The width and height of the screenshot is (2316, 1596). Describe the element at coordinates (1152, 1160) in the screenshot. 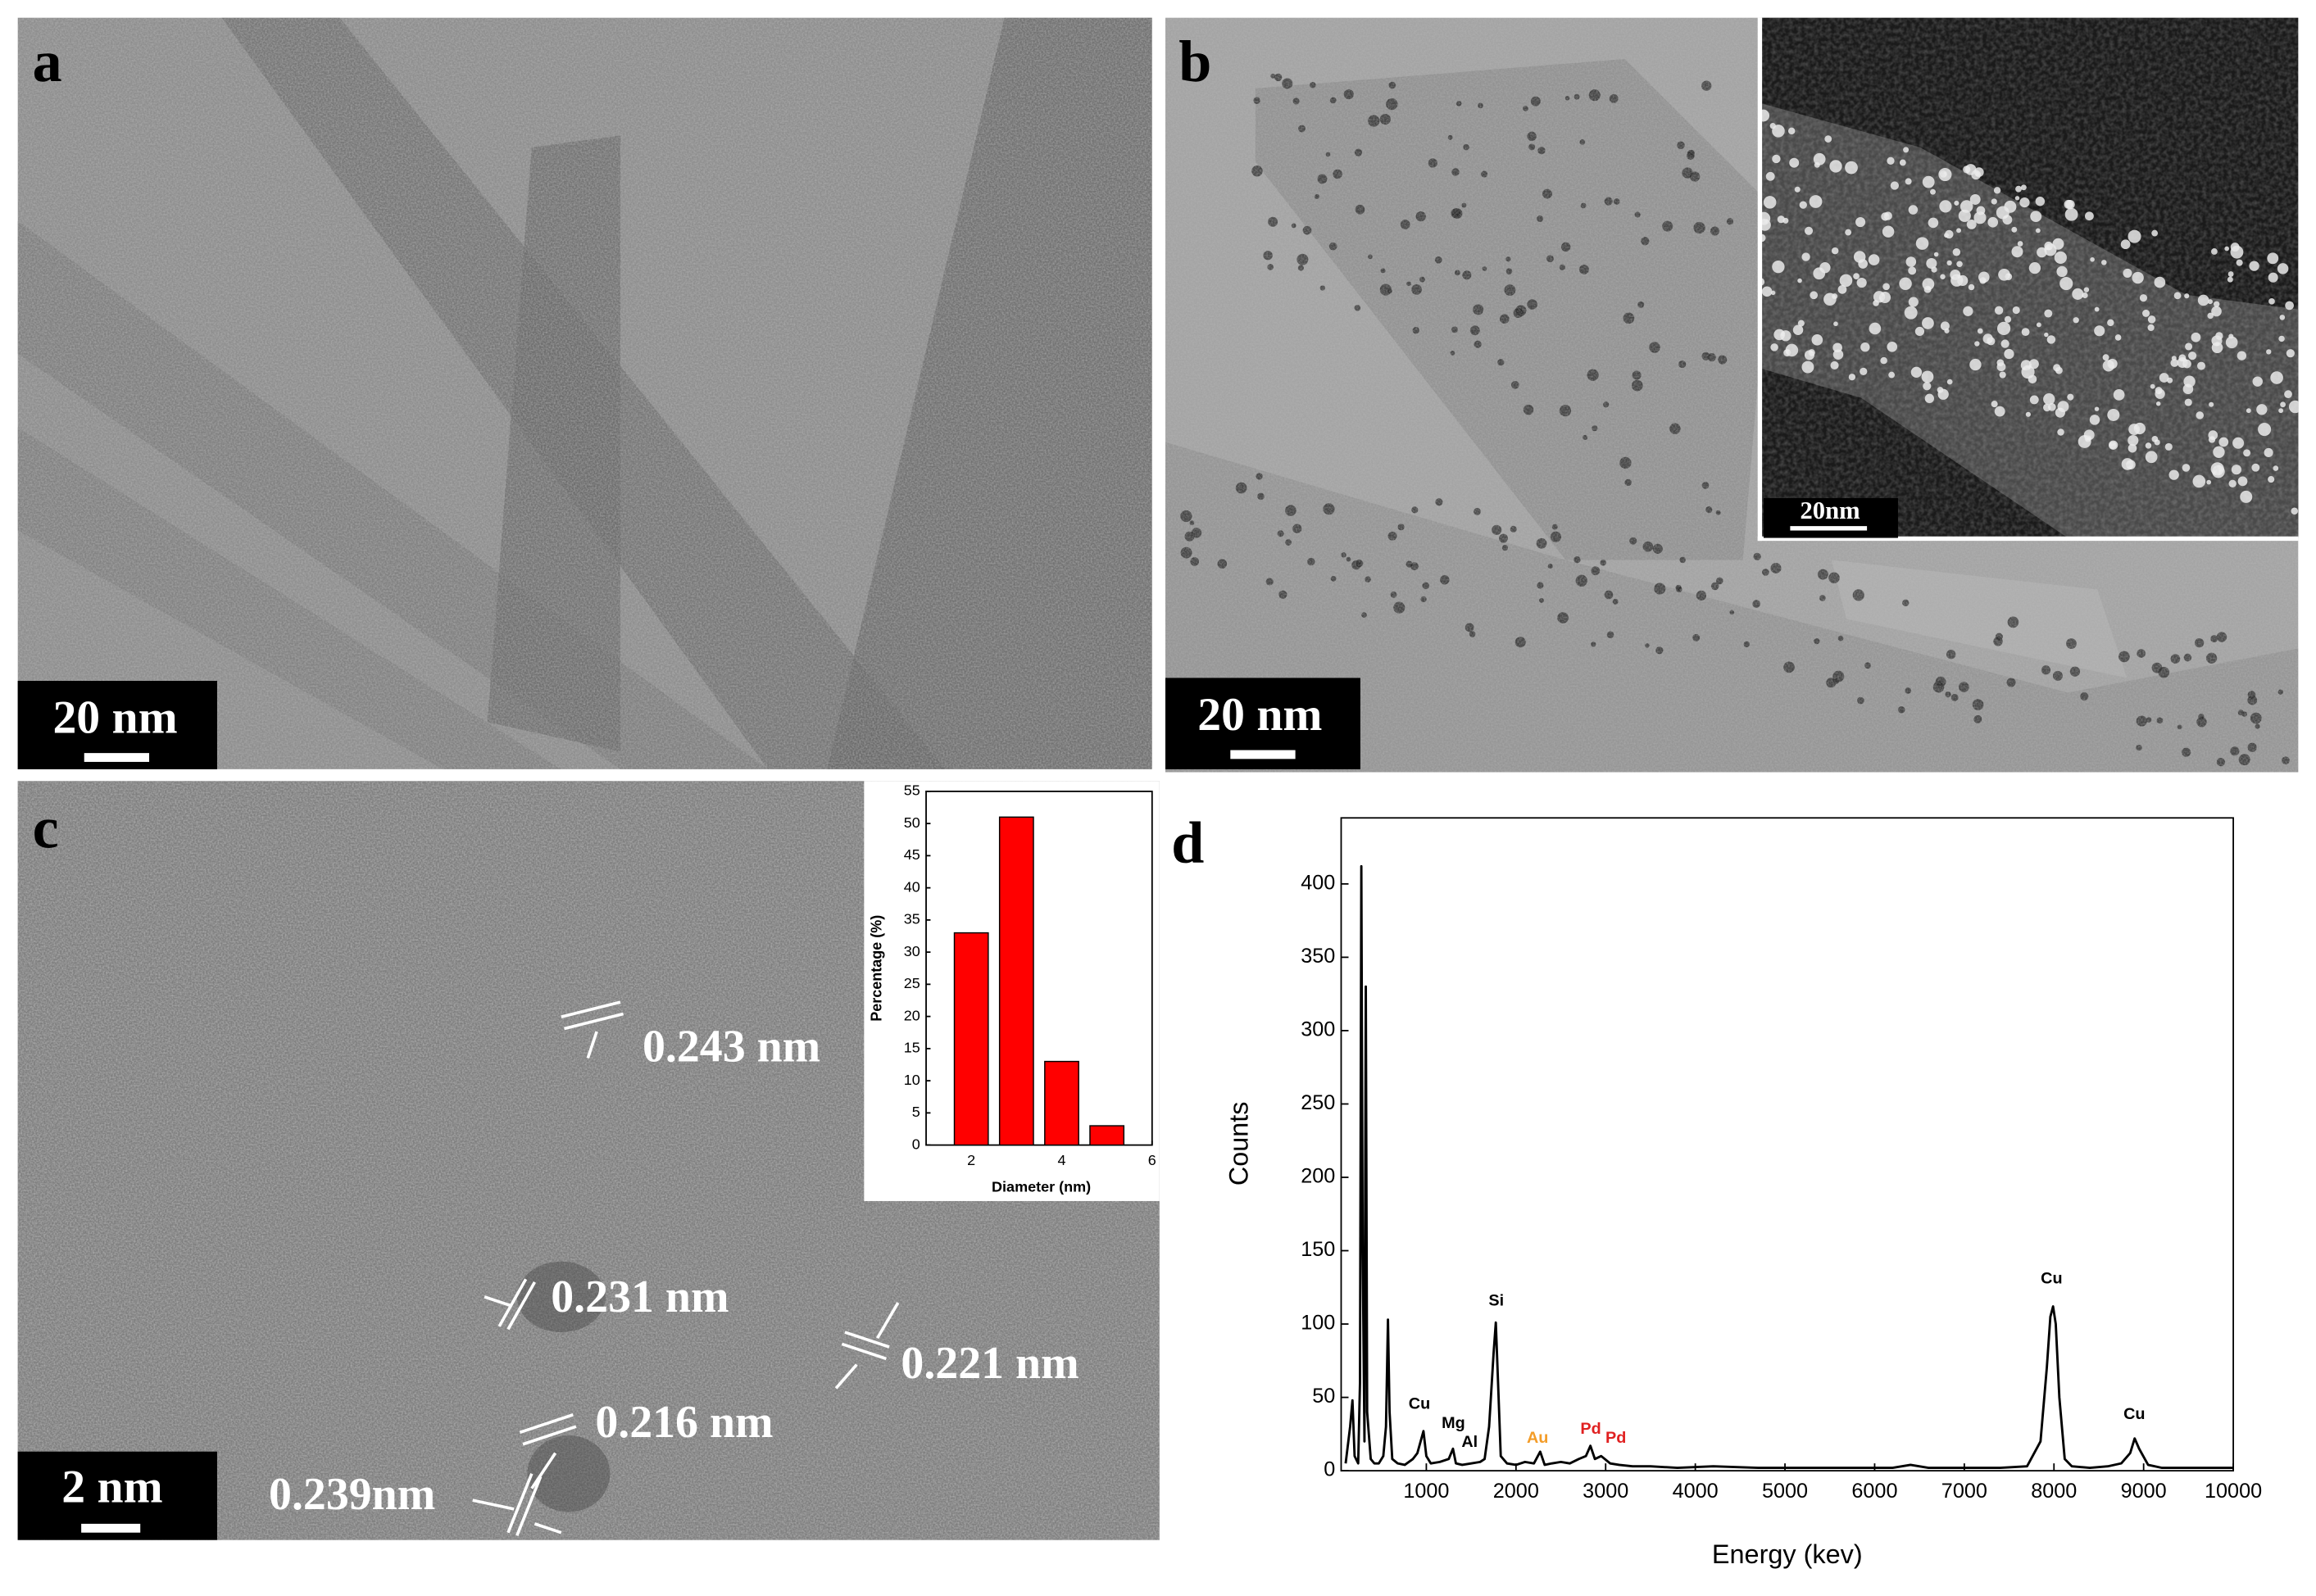

I see `x-tick-label: 6` at that location.